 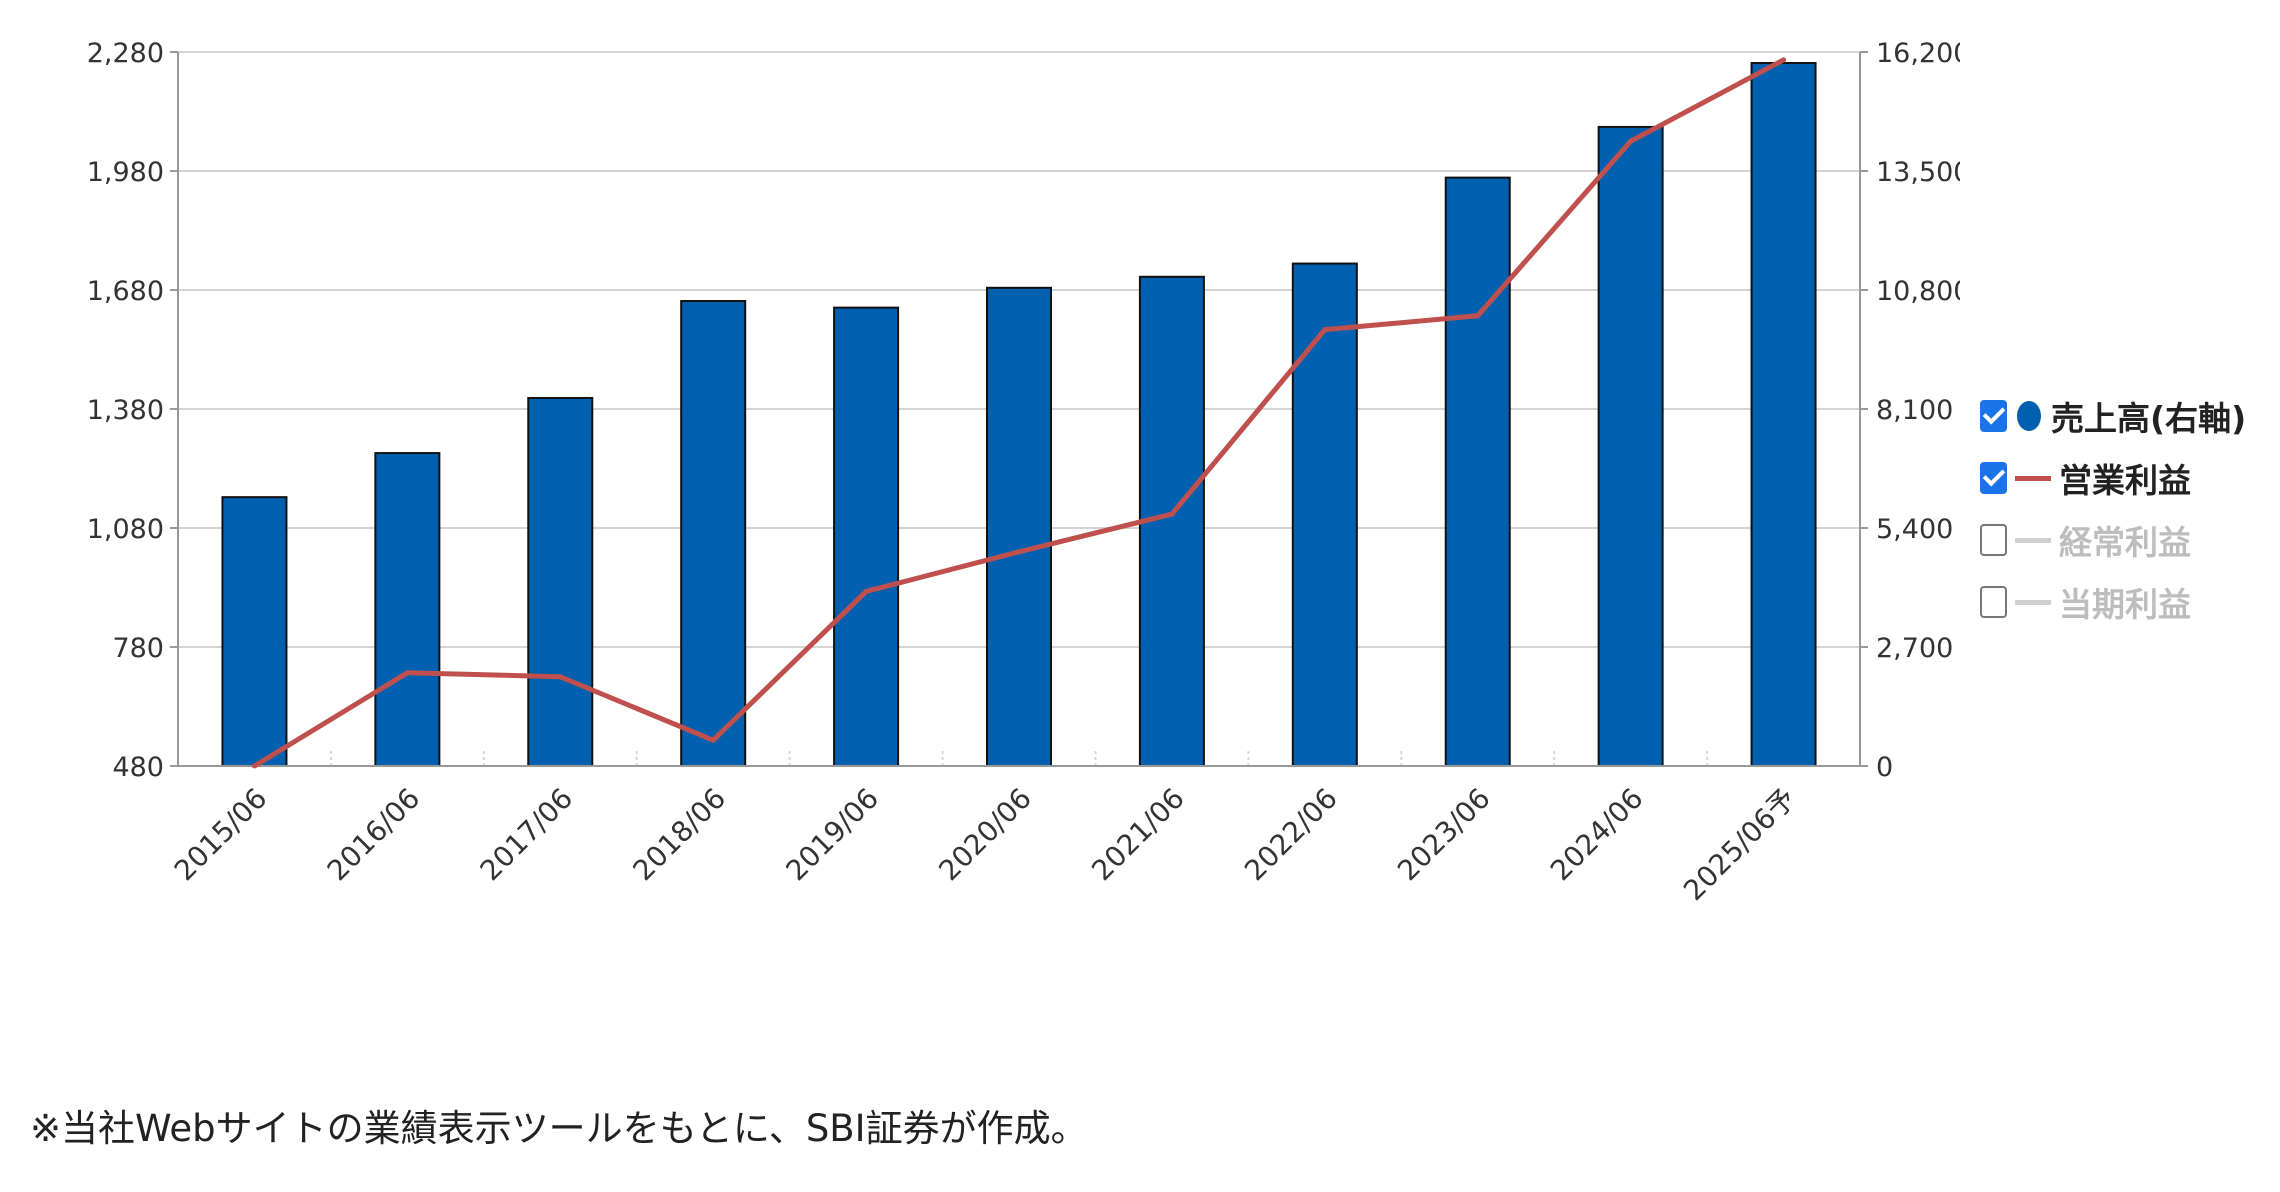 I want to click on legend-item-sales: 売上高(右軸), so click(x=2113, y=416).